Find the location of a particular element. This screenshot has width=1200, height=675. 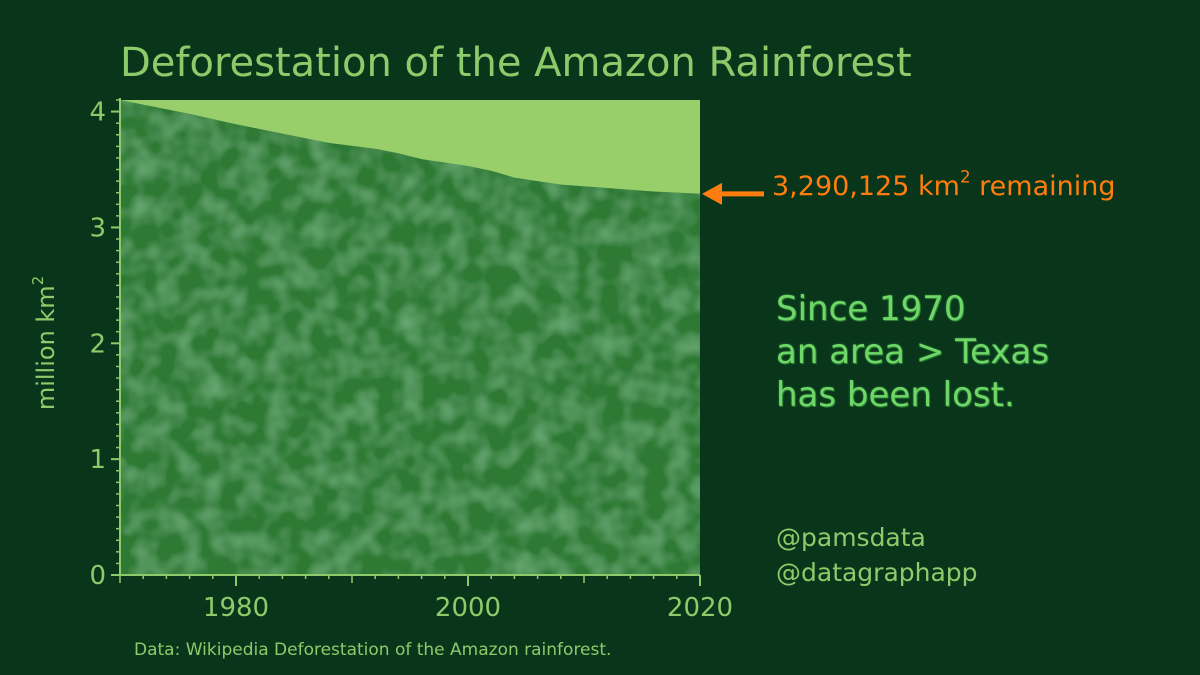

chart-title: Deforestation of the Amazon Rainforest is located at coordinates (516, 63).